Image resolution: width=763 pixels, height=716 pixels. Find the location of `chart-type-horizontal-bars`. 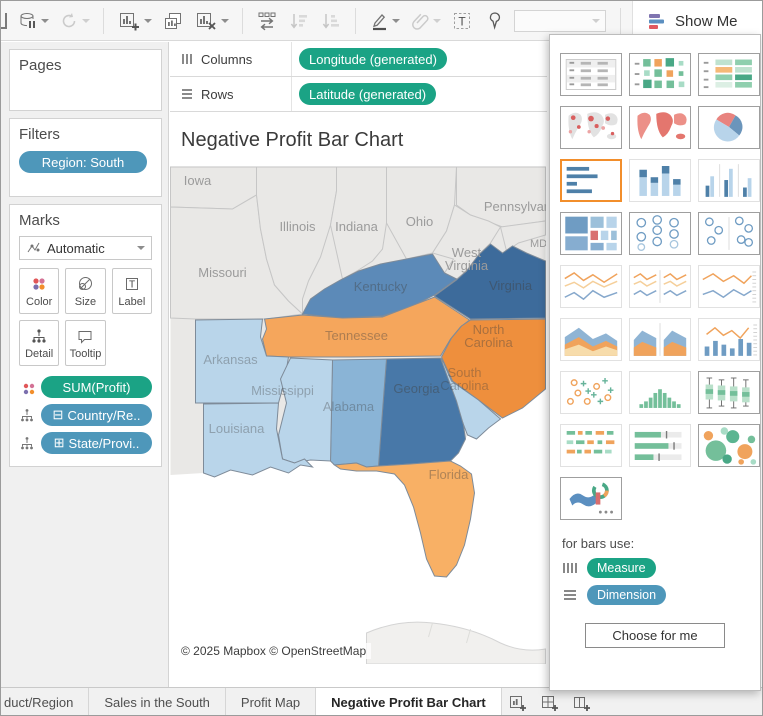

chart-type-horizontal-bars is located at coordinates (591, 180).